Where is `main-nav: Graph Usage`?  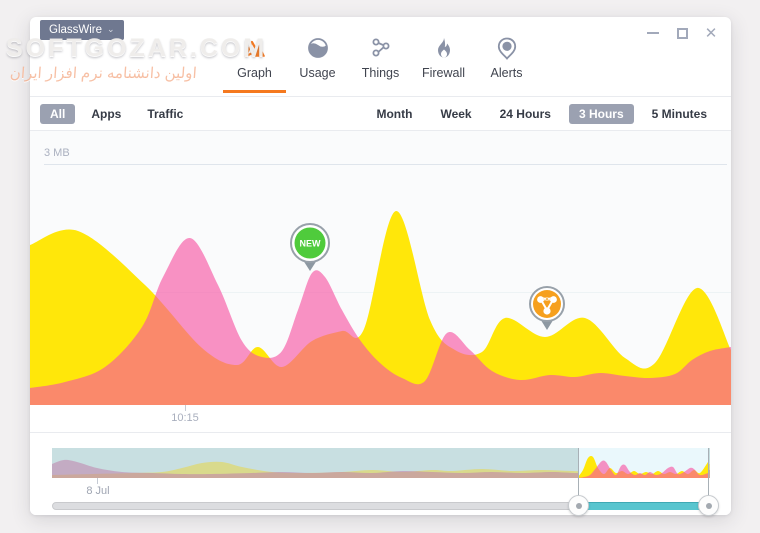 main-nav: Graph Usage is located at coordinates (380, 61).